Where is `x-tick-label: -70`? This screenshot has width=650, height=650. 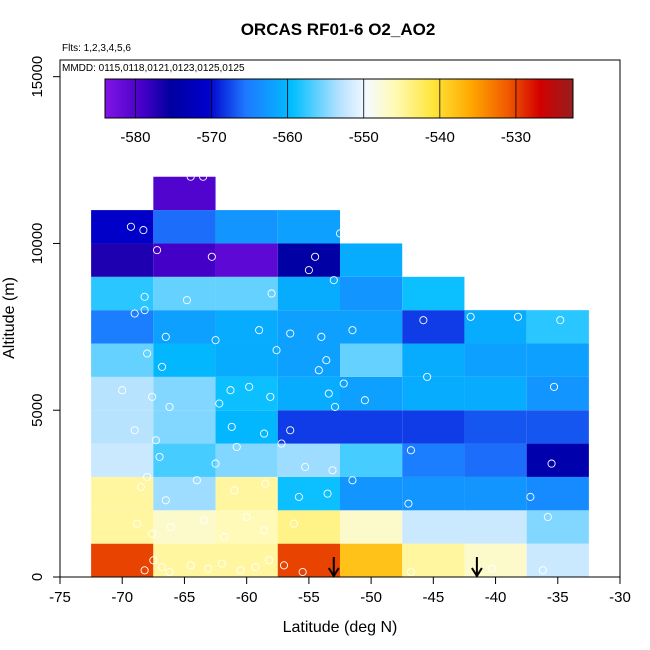
x-tick-label: -70 is located at coordinates (122, 597).